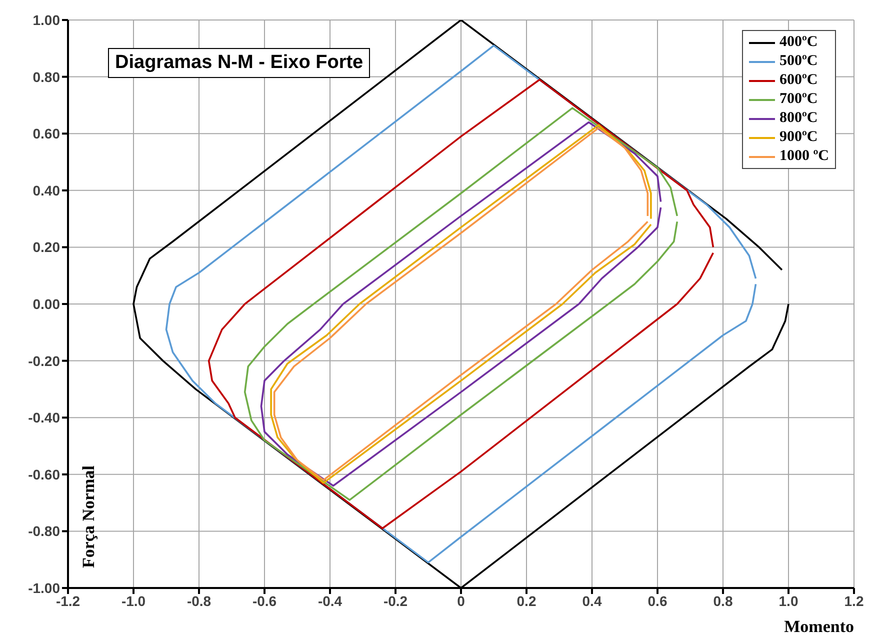 This screenshot has width=877, height=644. What do you see at coordinates (330, 600) in the screenshot?
I see `x-tick-label: -0.4` at bounding box center [330, 600].